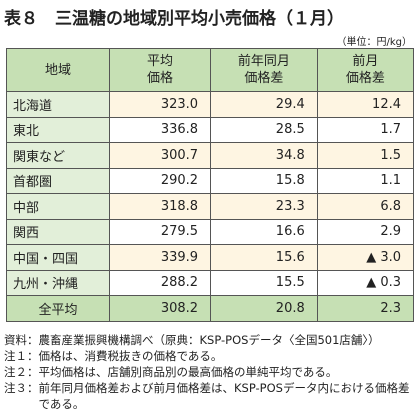 This screenshot has height=414, width=420. I want to click on note-label: 注１：, so click(21, 356).